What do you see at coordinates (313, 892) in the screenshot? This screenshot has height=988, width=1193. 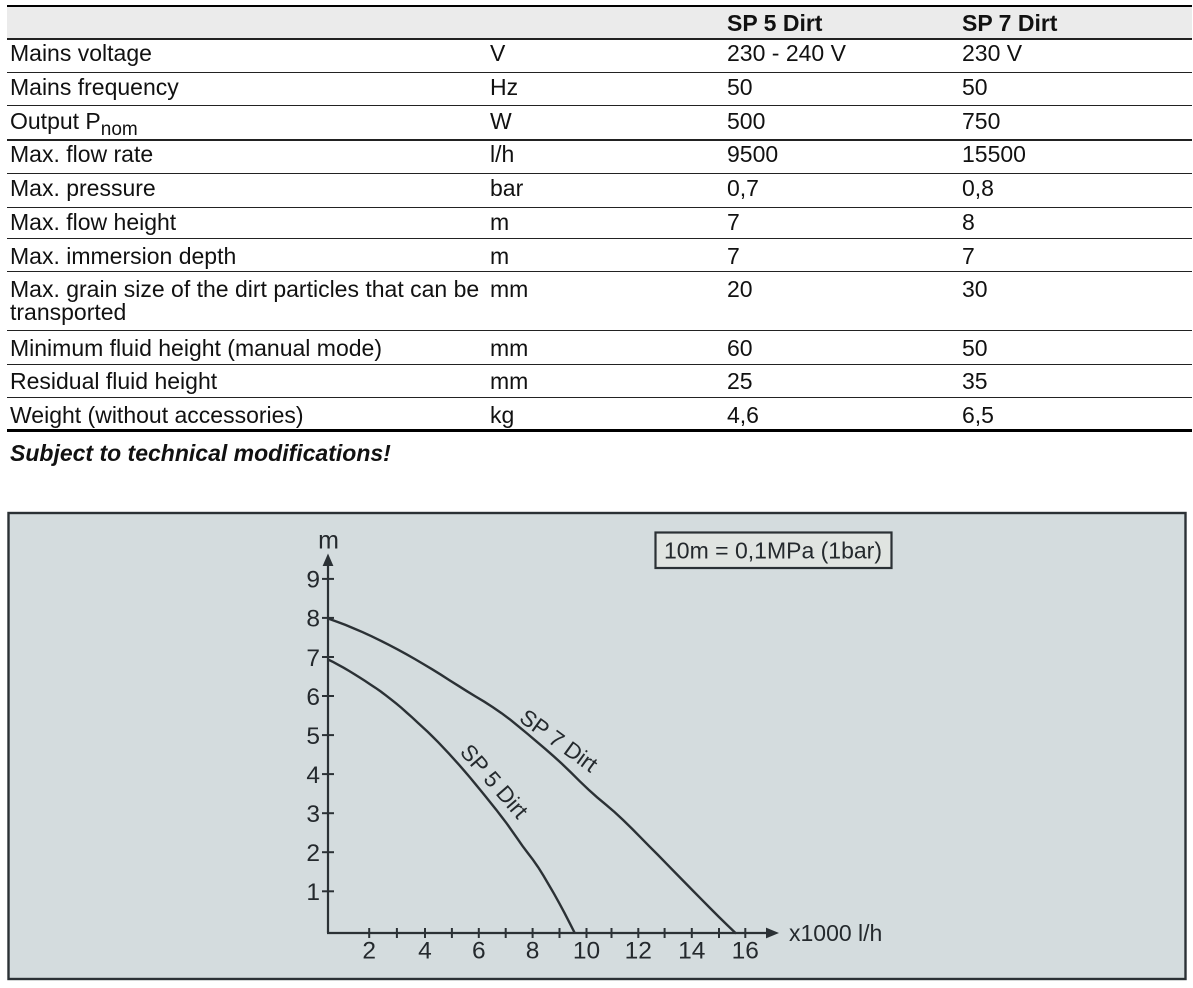 I see `svg-text: 1` at bounding box center [313, 892].